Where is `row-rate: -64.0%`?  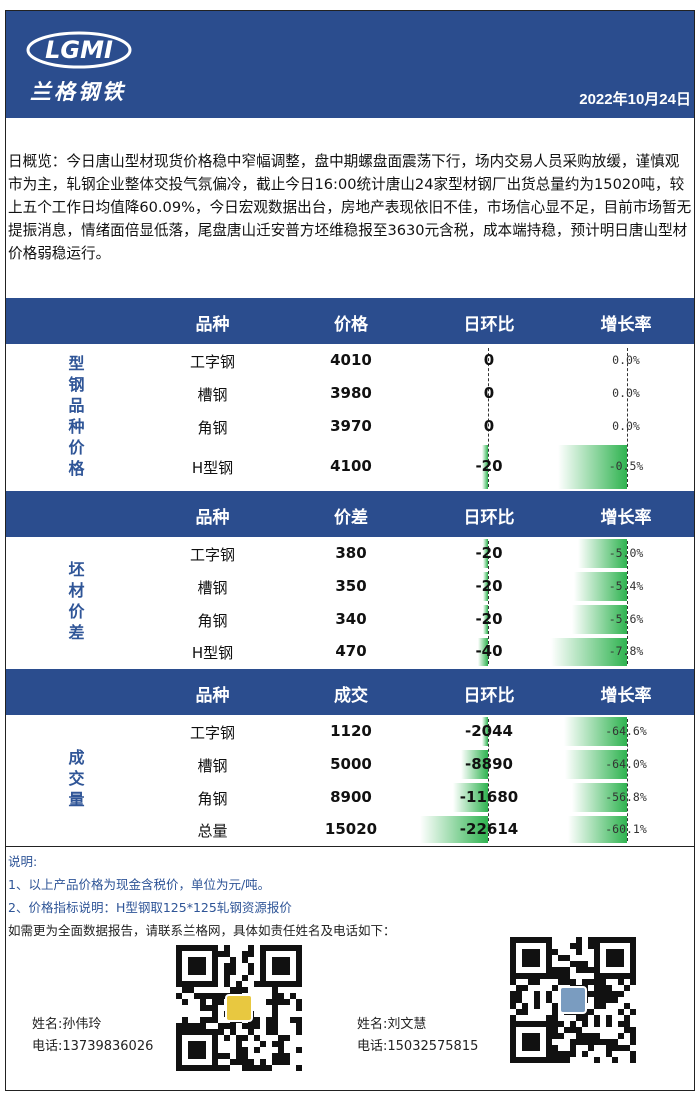
row-rate: -64.0% is located at coordinates (626, 763).